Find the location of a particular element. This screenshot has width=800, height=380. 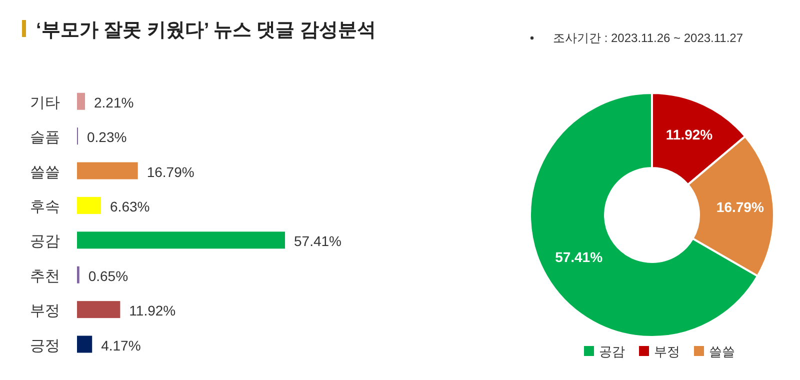

y-tick-label: 슬픔 is located at coordinates (45, 137).